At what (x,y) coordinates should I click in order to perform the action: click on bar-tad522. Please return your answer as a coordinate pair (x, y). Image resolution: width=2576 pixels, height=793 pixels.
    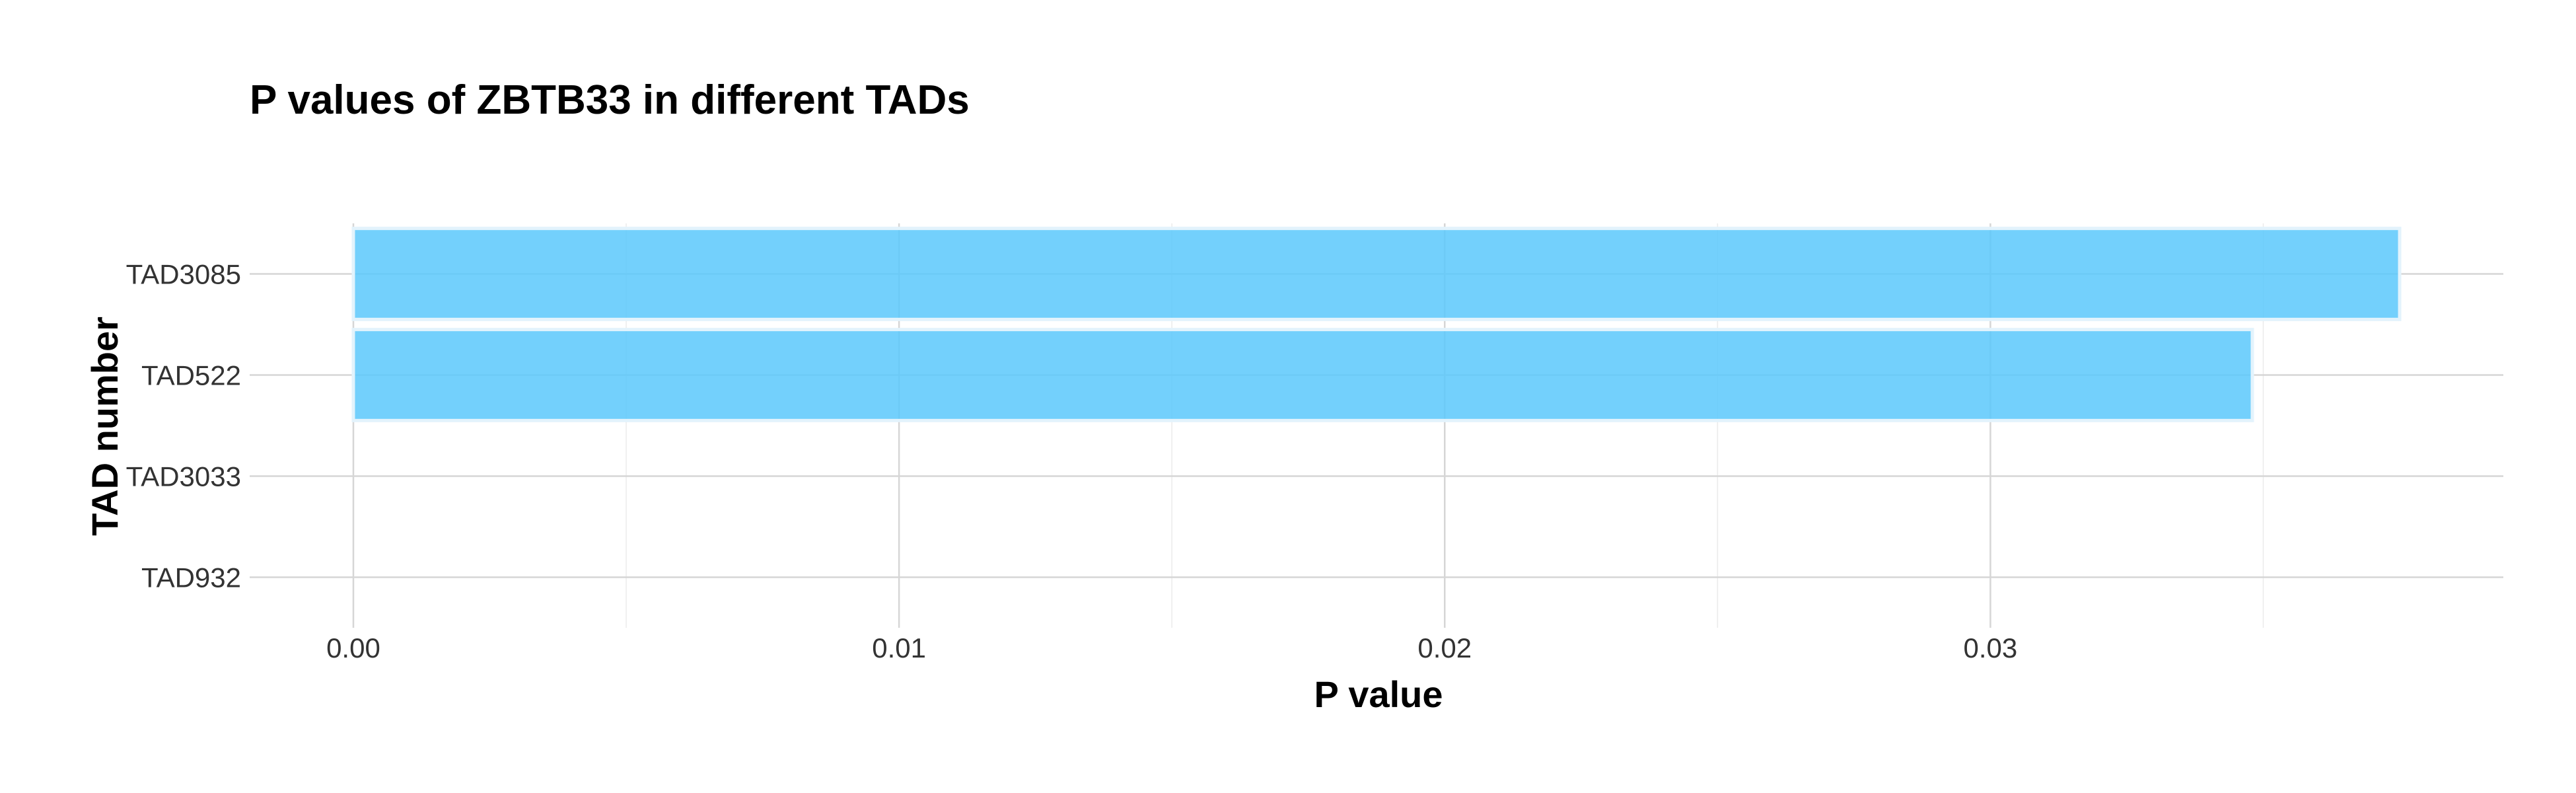
    Looking at the image, I should click on (1303, 375).